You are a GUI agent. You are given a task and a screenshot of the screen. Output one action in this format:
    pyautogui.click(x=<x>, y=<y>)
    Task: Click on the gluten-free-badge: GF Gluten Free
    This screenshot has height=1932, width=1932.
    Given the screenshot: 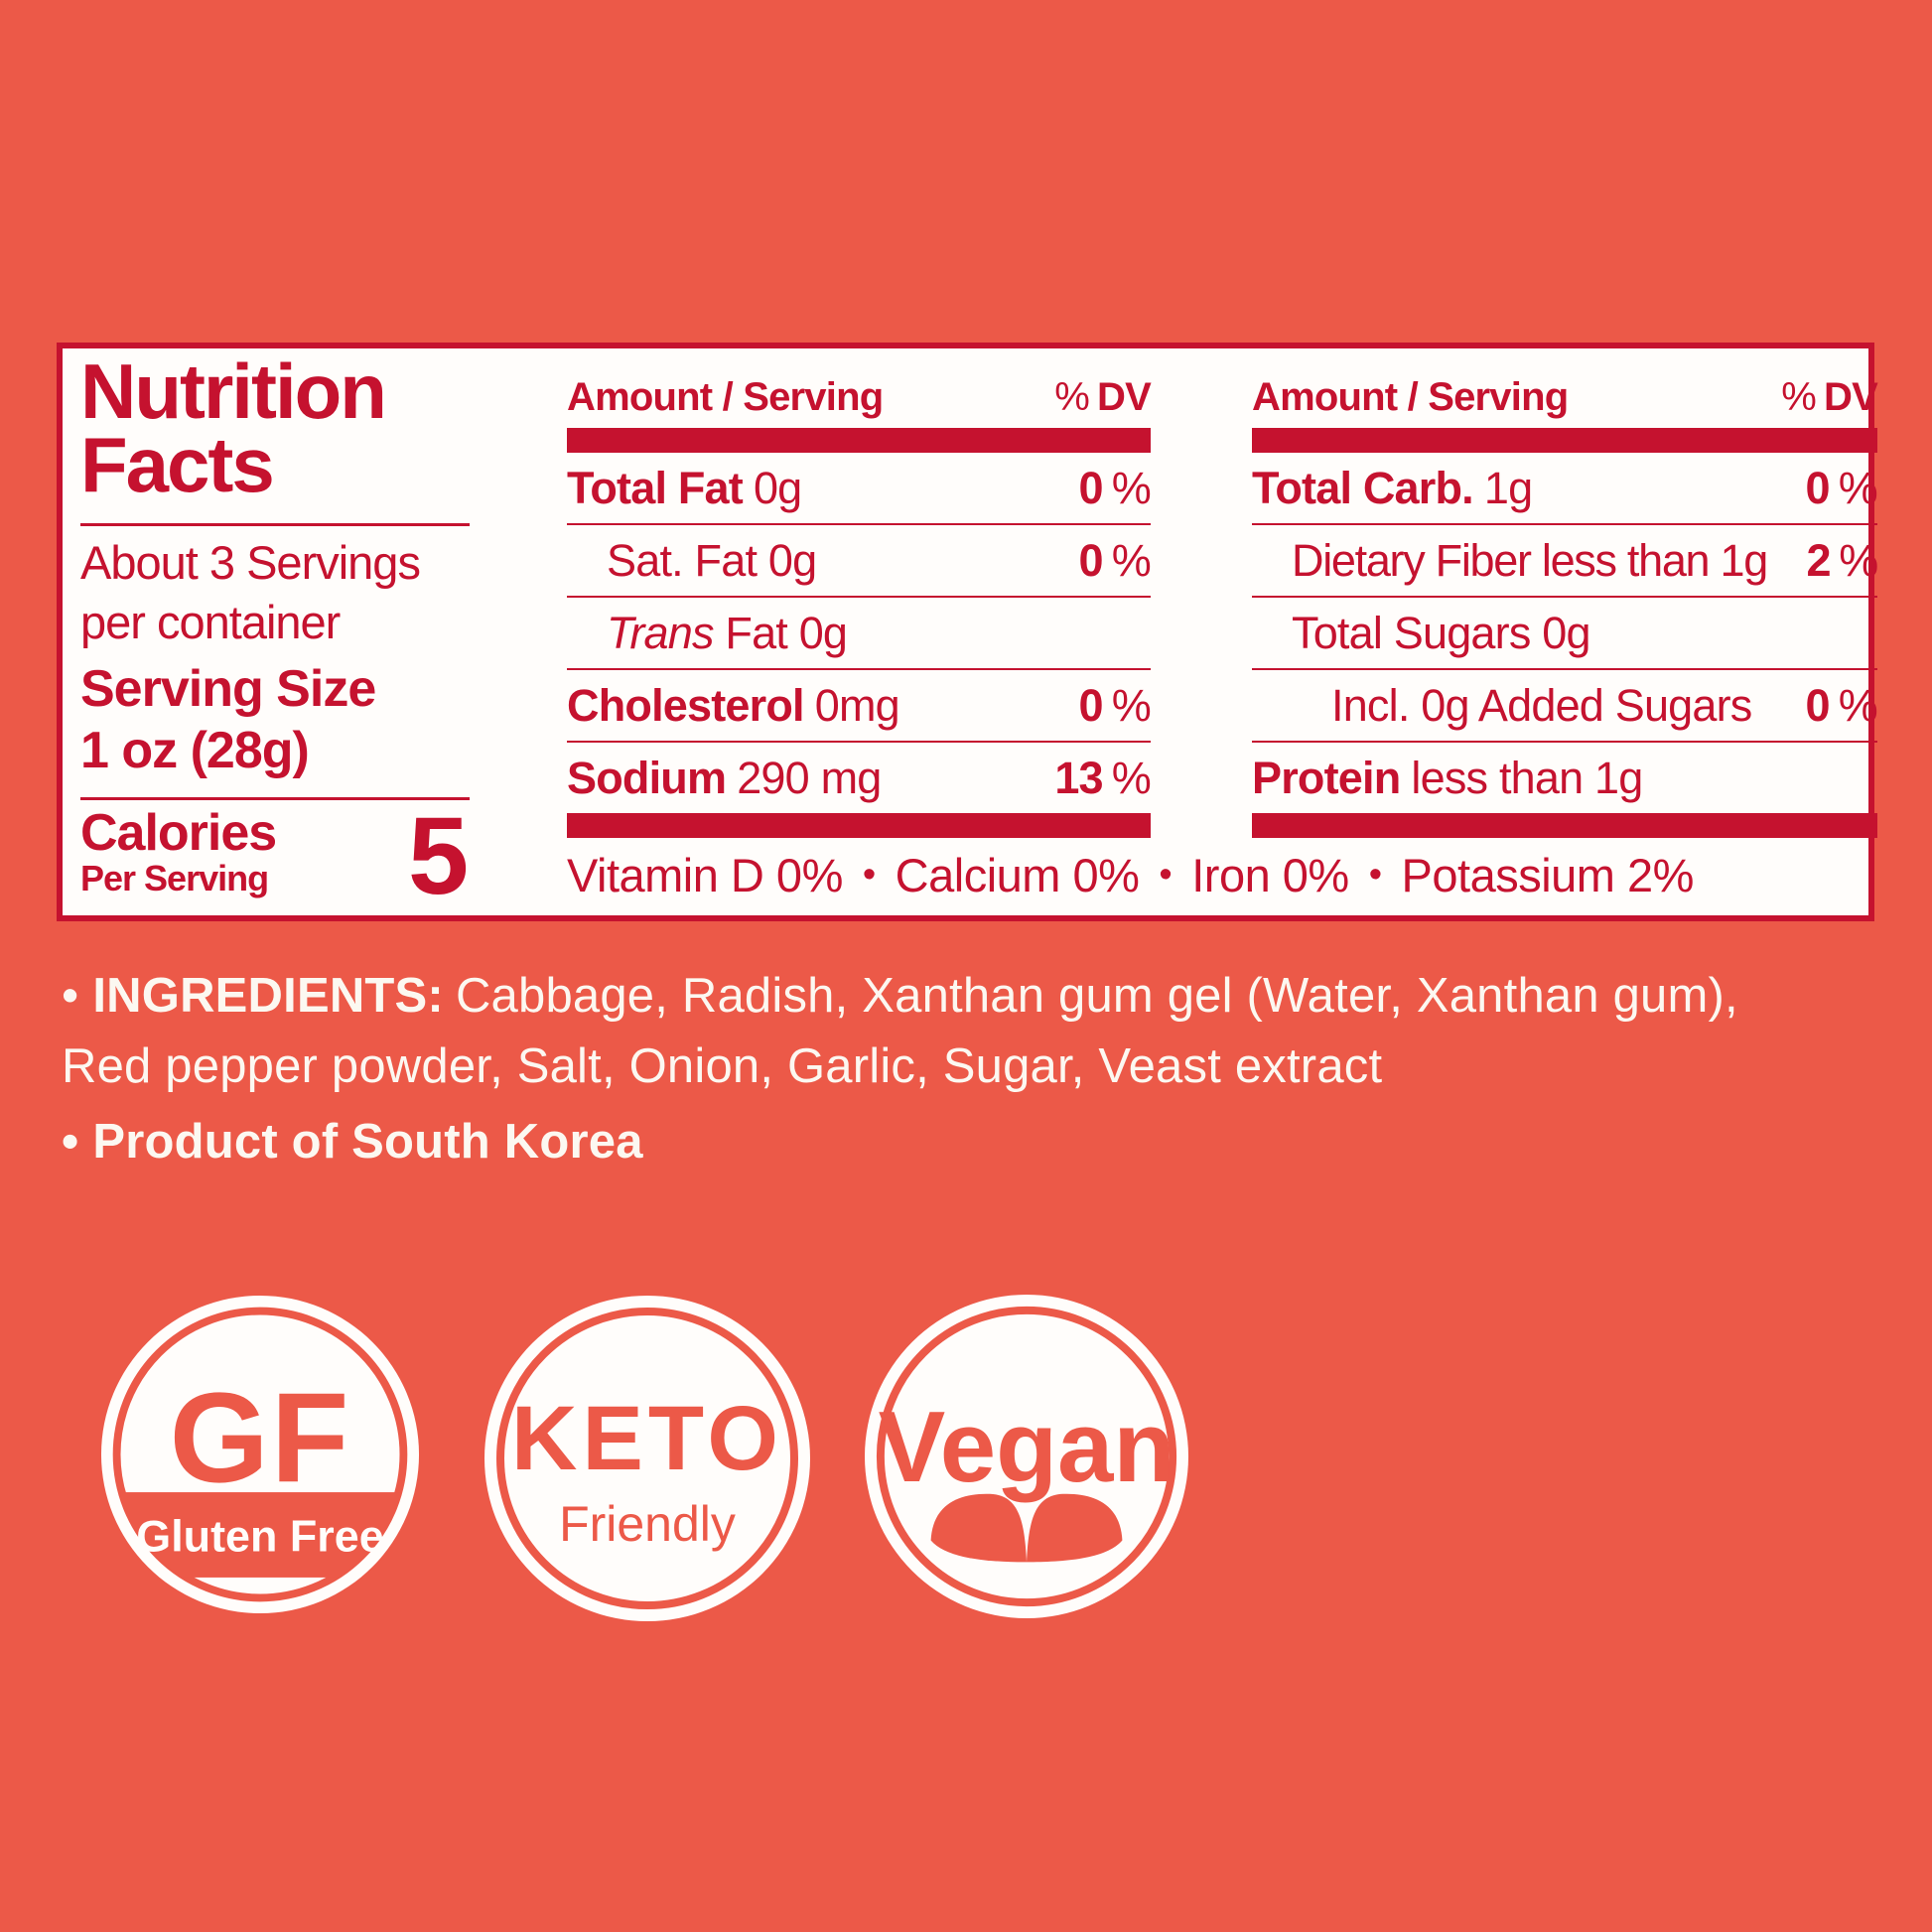 What is the action you would take?
    pyautogui.click(x=260, y=1454)
    